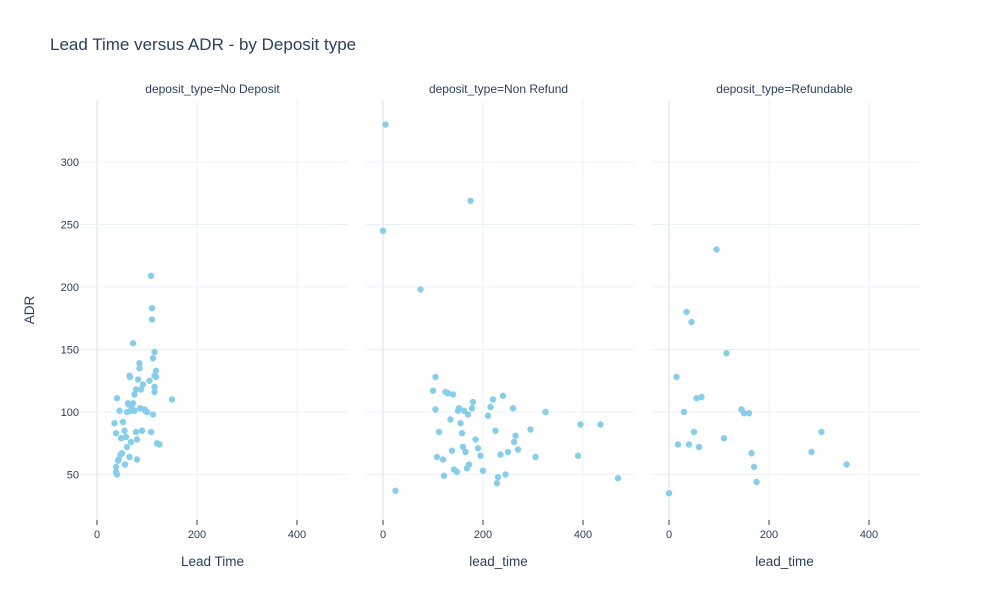 The image size is (1000, 600). I want to click on x-axis-label: Lead Time, so click(212, 561).